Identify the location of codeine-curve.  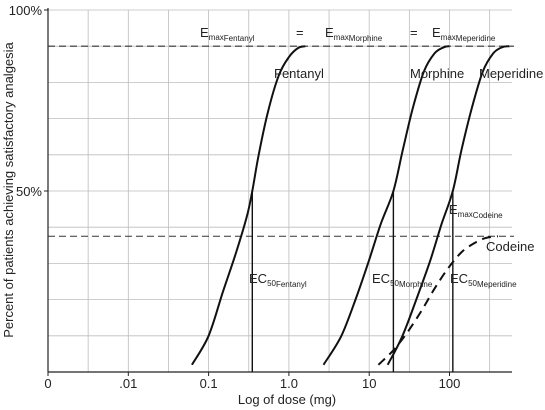
(438, 300).